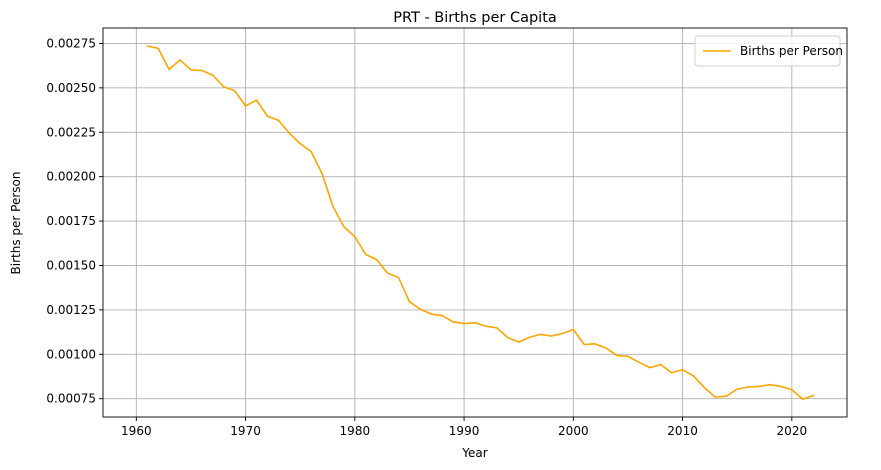 The height and width of the screenshot is (470, 881). What do you see at coordinates (71, 177) in the screenshot?
I see `y-tick-label: 0.00200` at bounding box center [71, 177].